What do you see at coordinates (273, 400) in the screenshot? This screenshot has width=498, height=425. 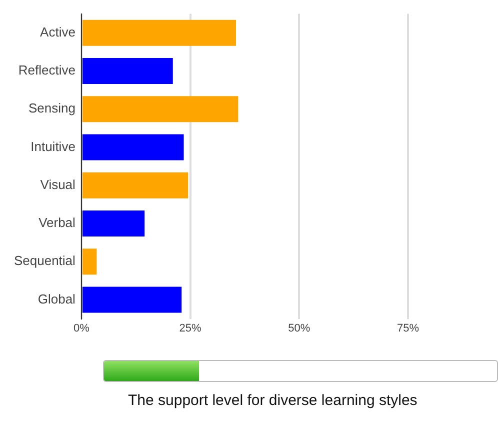 I see `text: The support level for diverse learning styles` at bounding box center [273, 400].